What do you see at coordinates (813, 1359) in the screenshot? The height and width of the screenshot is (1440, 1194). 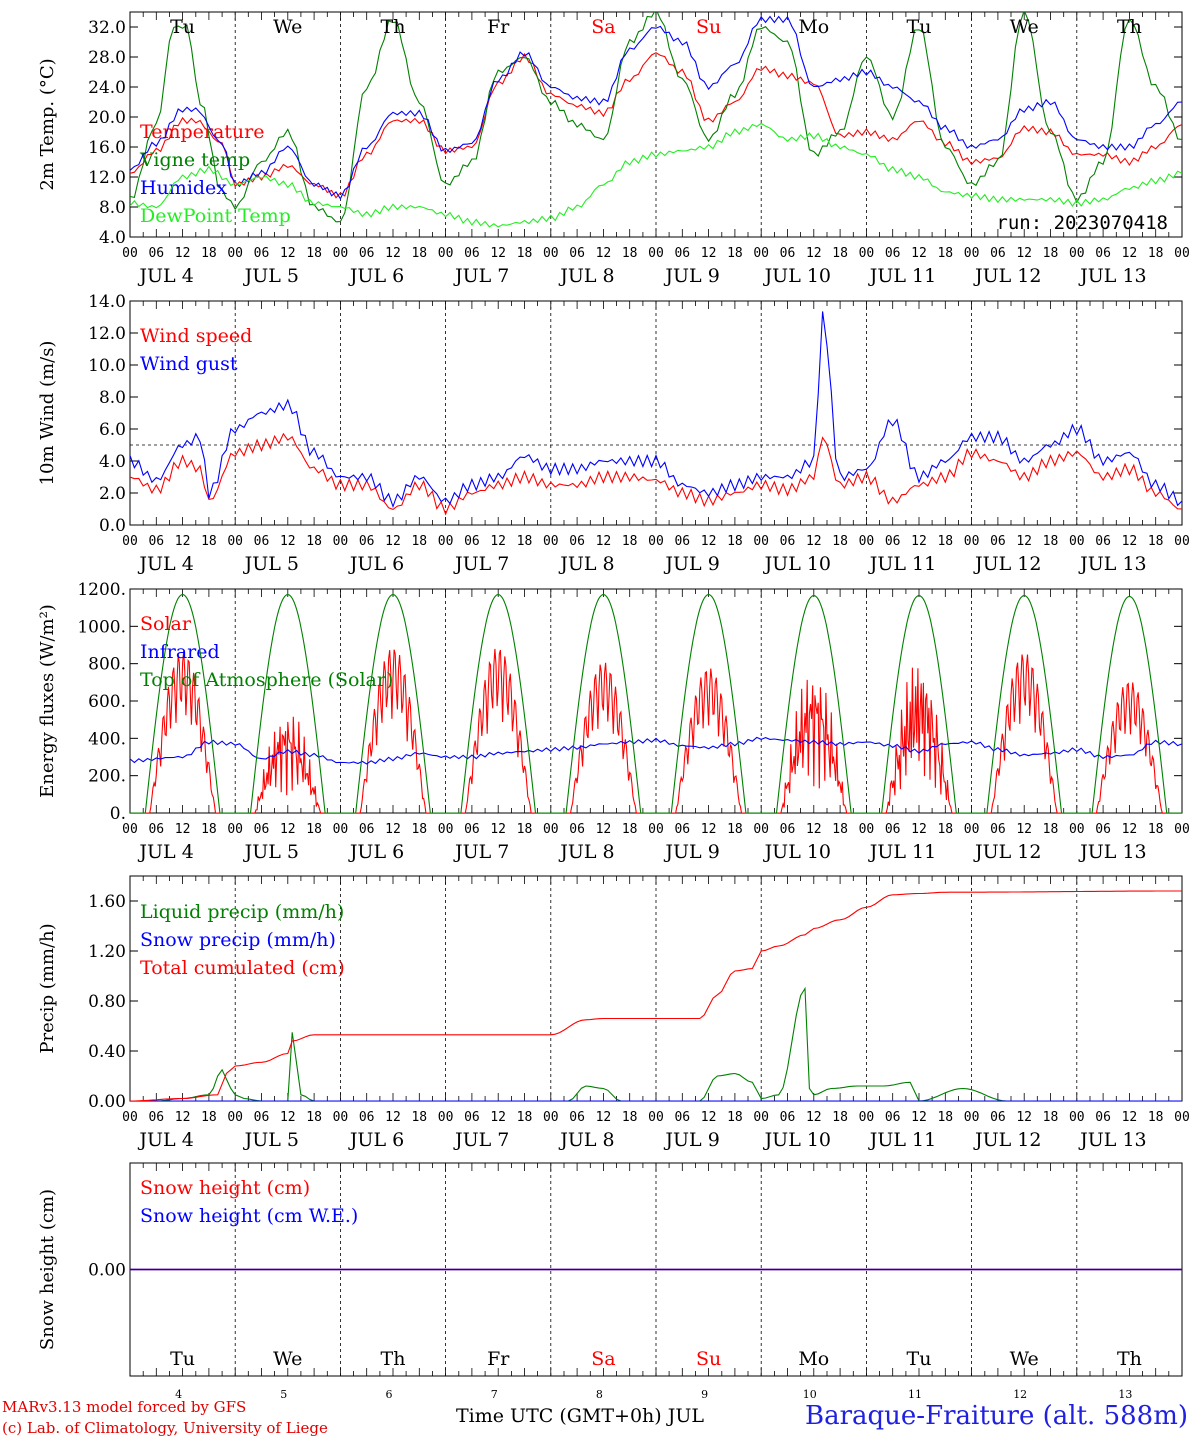 I see `day-label-bottom: Mo` at bounding box center [813, 1359].